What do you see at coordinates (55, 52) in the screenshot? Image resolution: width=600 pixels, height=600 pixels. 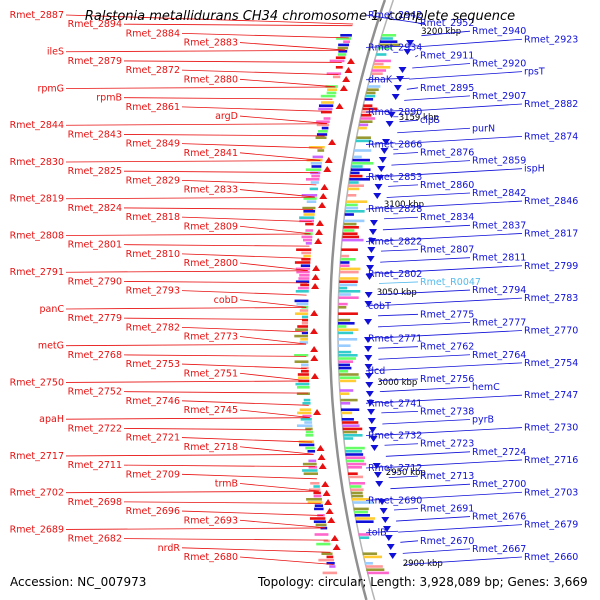 I see `left-gene-label: ileS` at bounding box center [55, 52].